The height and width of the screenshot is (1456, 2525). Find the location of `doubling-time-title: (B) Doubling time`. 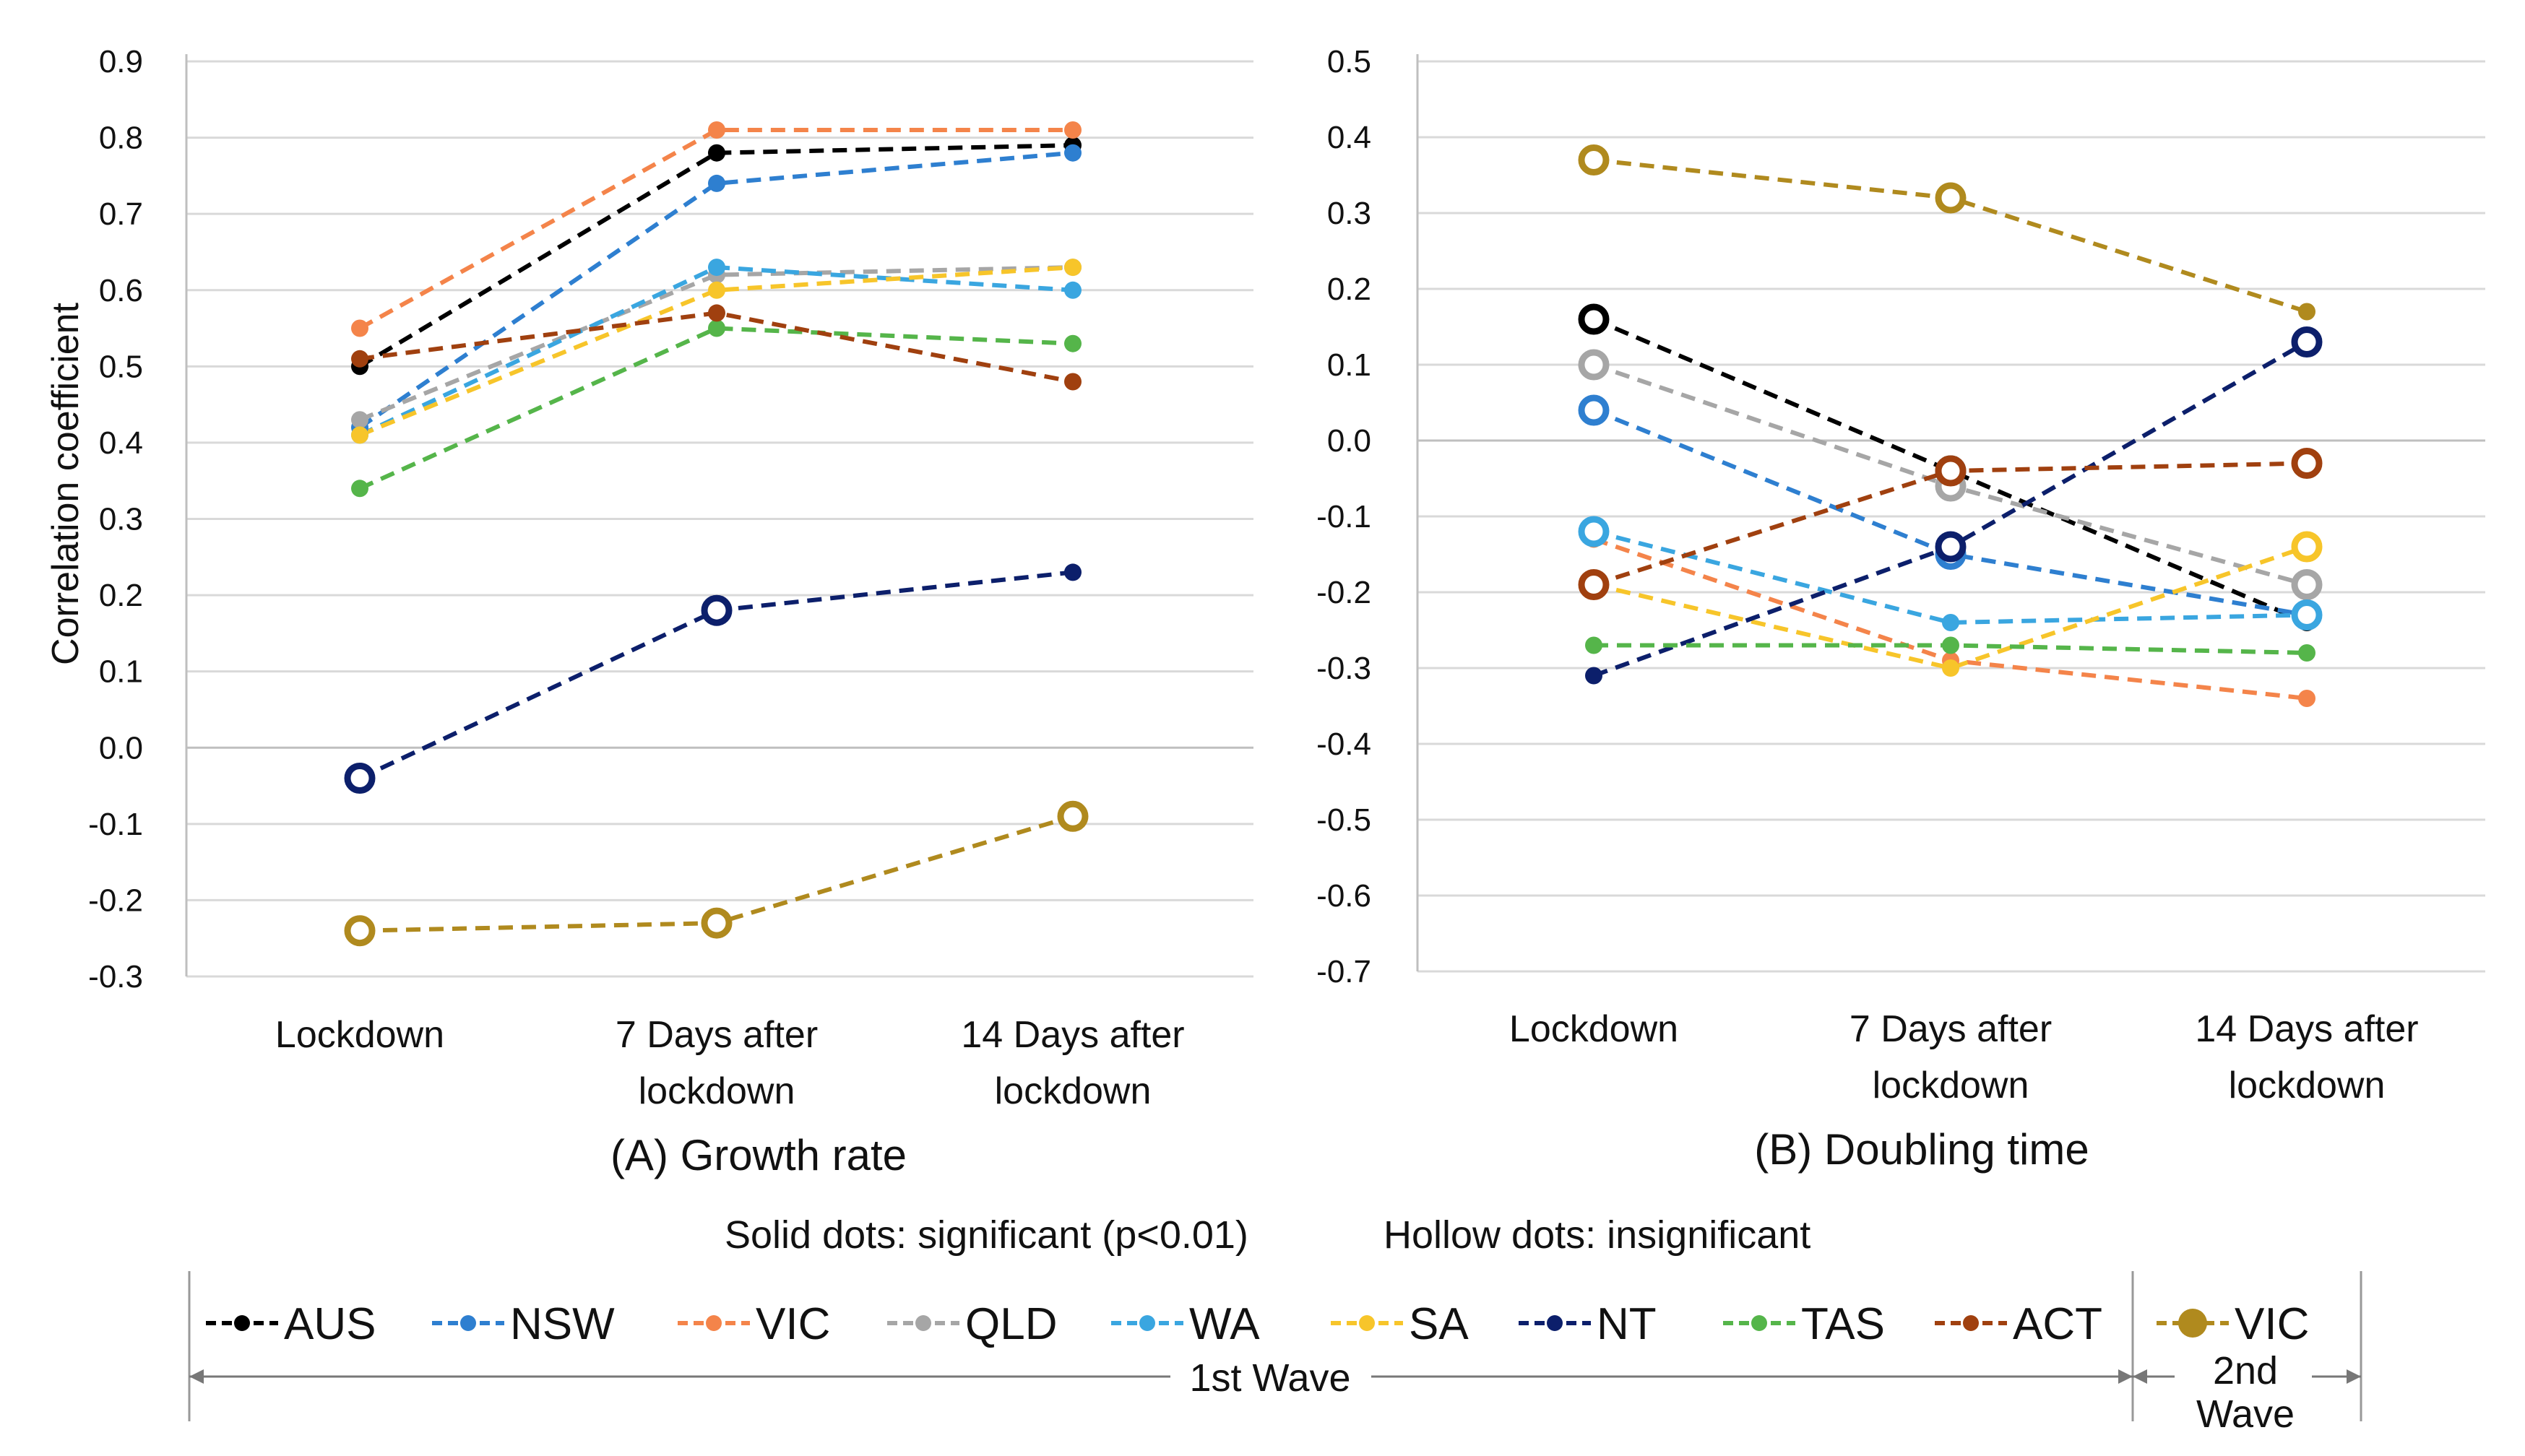

doubling-time-title: (B) Doubling time is located at coordinates (1921, 1149).